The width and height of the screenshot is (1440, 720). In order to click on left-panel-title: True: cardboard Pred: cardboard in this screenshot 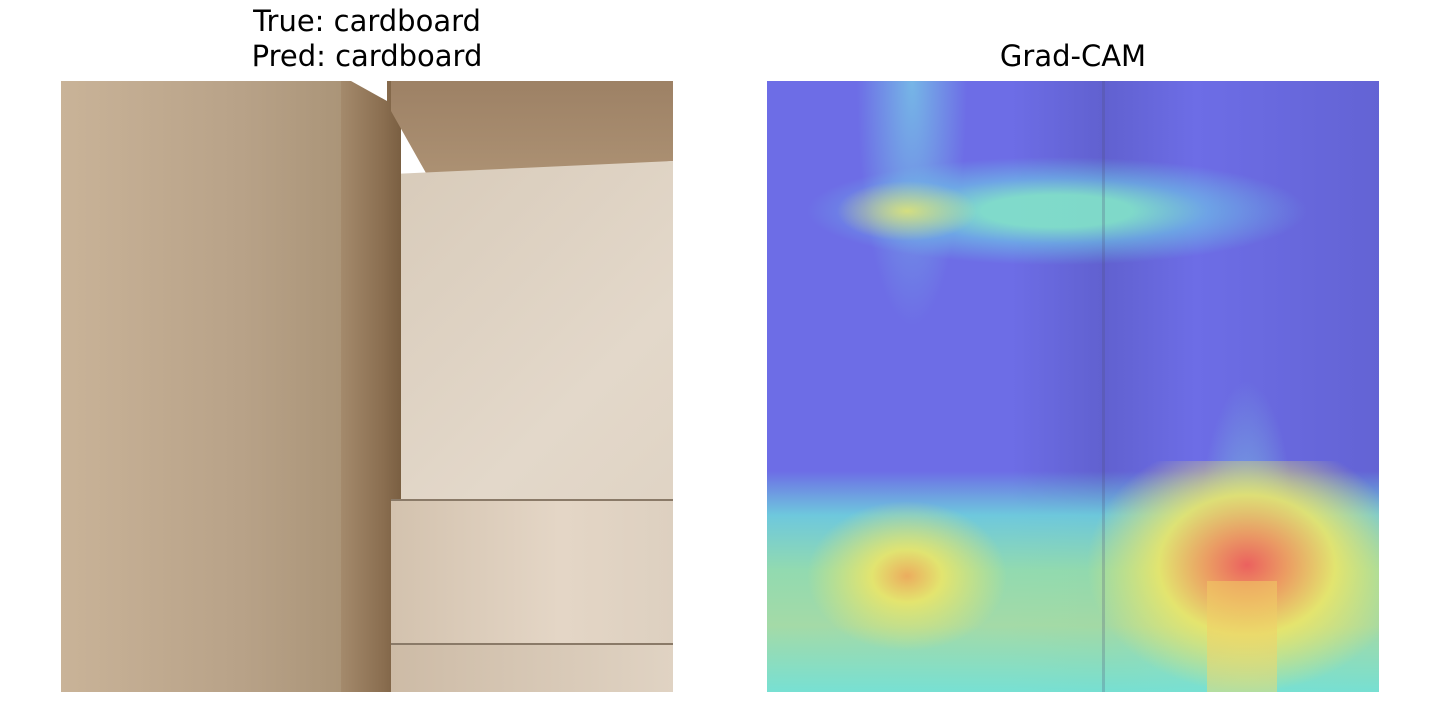, I will do `click(367, 39)`.